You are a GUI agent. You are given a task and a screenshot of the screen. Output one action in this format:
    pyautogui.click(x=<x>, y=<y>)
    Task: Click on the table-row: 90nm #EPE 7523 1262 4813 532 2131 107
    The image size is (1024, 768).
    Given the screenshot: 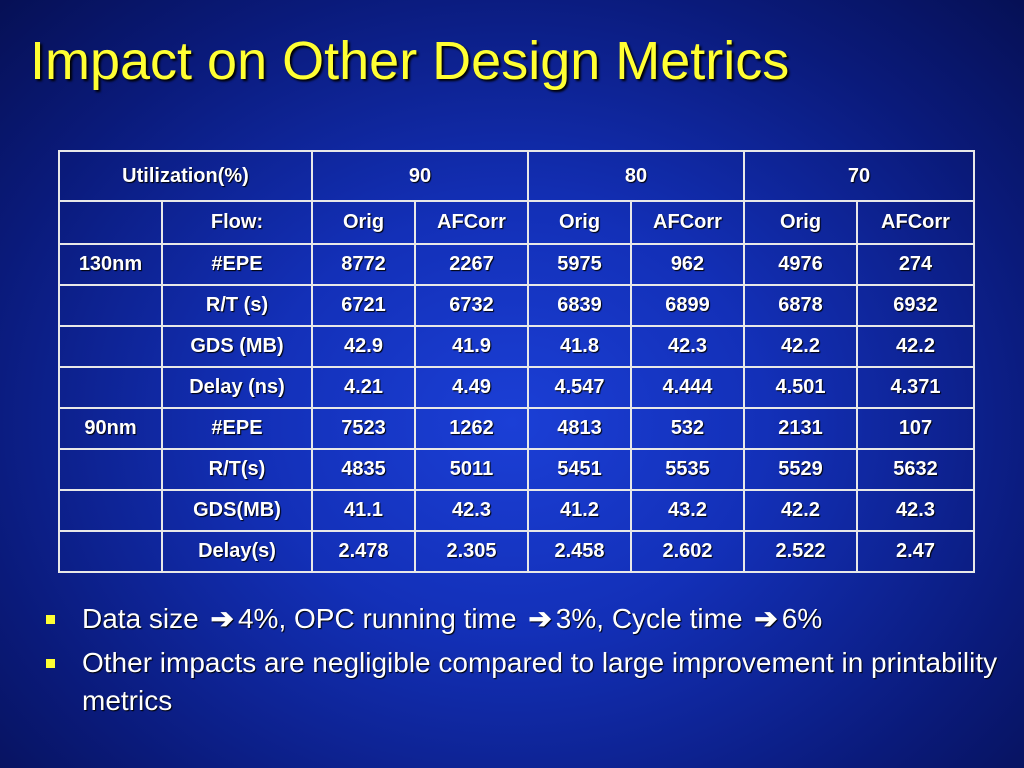 What is the action you would take?
    pyautogui.click(x=516, y=428)
    